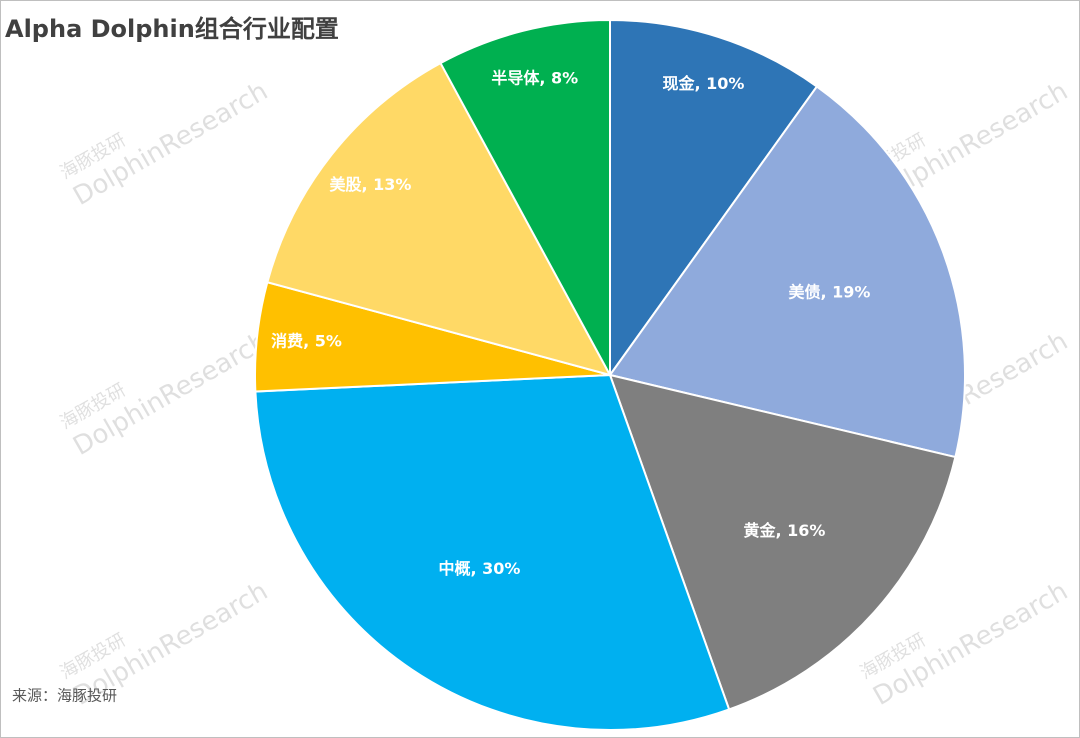 Image resolution: width=1080 pixels, height=738 pixels. I want to click on data-label: 中概, 30%, so click(479, 568).